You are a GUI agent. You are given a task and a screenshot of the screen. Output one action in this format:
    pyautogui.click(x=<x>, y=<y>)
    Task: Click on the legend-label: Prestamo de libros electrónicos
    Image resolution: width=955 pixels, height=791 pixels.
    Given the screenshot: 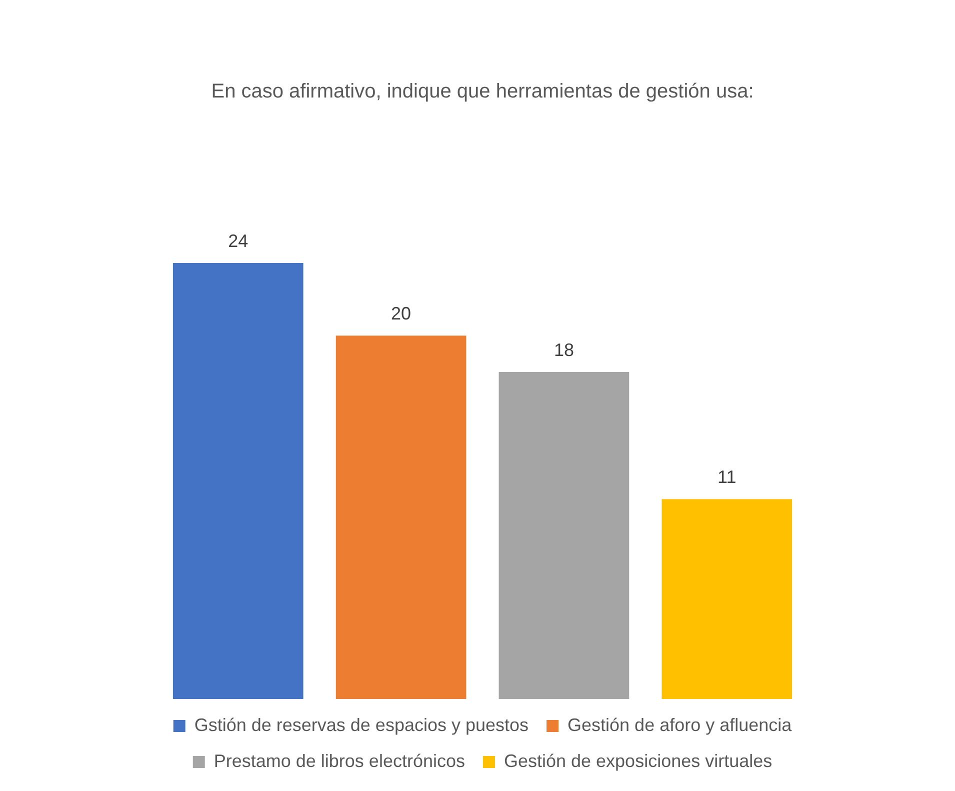 What is the action you would take?
    pyautogui.click(x=339, y=760)
    